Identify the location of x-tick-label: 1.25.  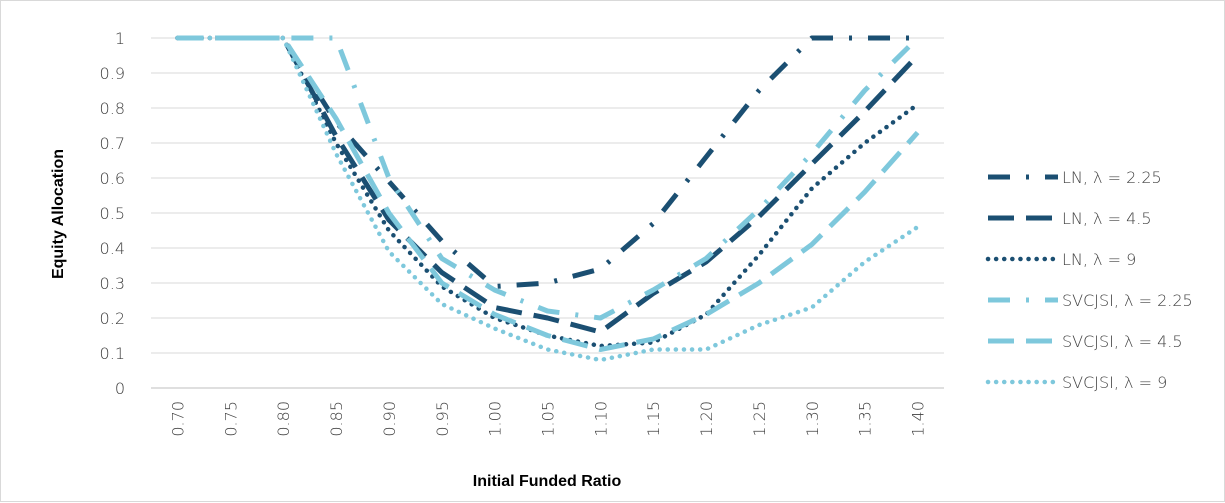
(759, 419).